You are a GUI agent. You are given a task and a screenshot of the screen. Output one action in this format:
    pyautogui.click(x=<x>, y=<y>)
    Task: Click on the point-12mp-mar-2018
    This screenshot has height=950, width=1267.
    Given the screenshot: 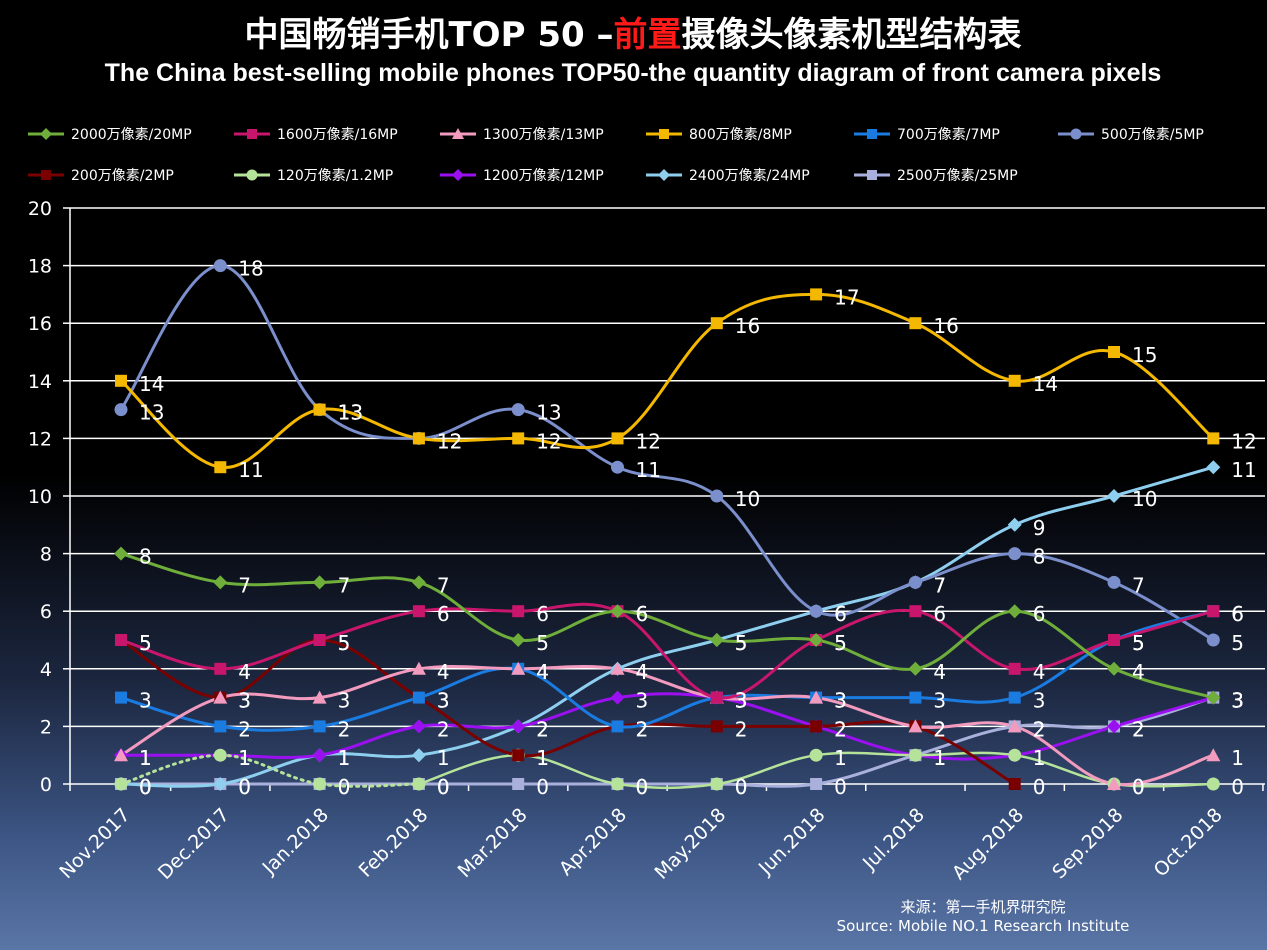 What is the action you would take?
    pyautogui.click(x=518, y=726)
    